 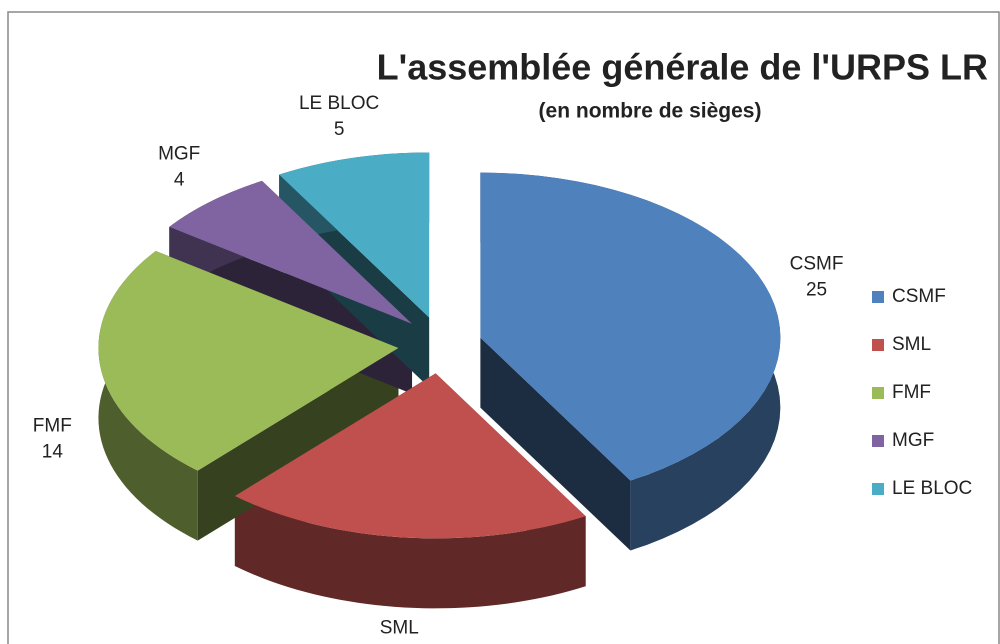 I want to click on data-label-name: FMF, so click(x=52, y=426).